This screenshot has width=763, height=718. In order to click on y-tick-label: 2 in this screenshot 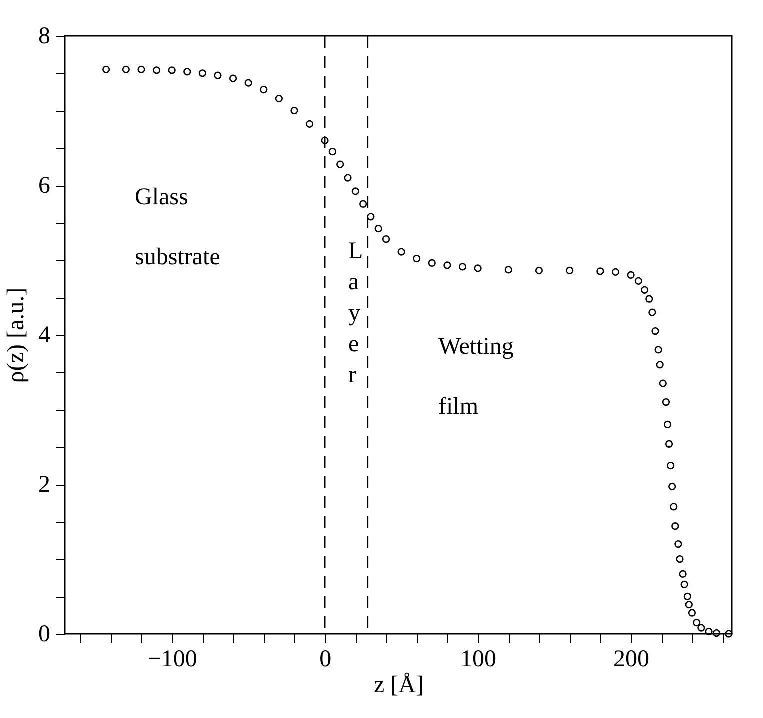, I will do `click(44, 485)`.